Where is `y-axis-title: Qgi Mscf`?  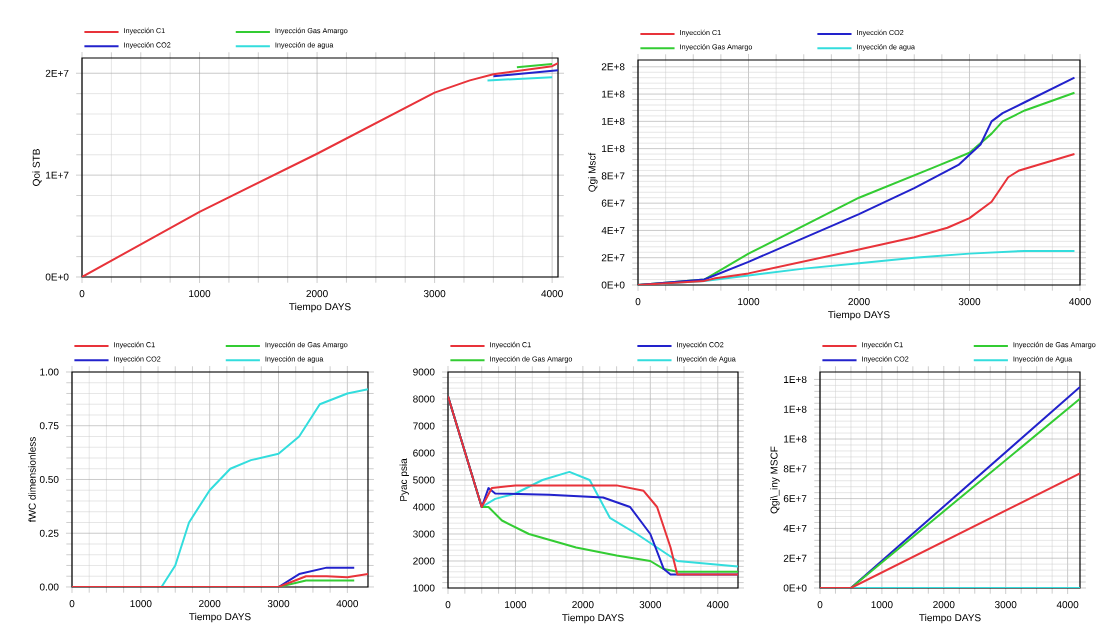
y-axis-title: Qgi Mscf is located at coordinates (593, 172).